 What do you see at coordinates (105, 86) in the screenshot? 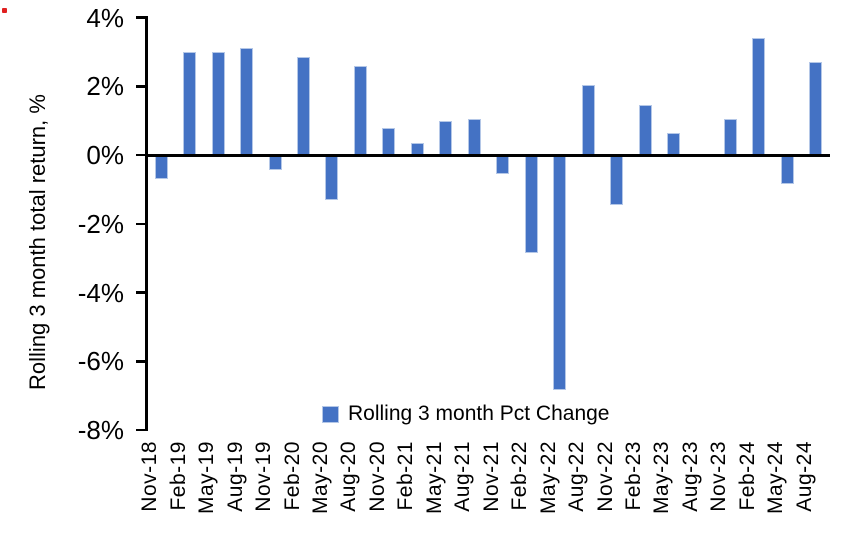
I see `y-tick-label: 2%` at bounding box center [105, 86].